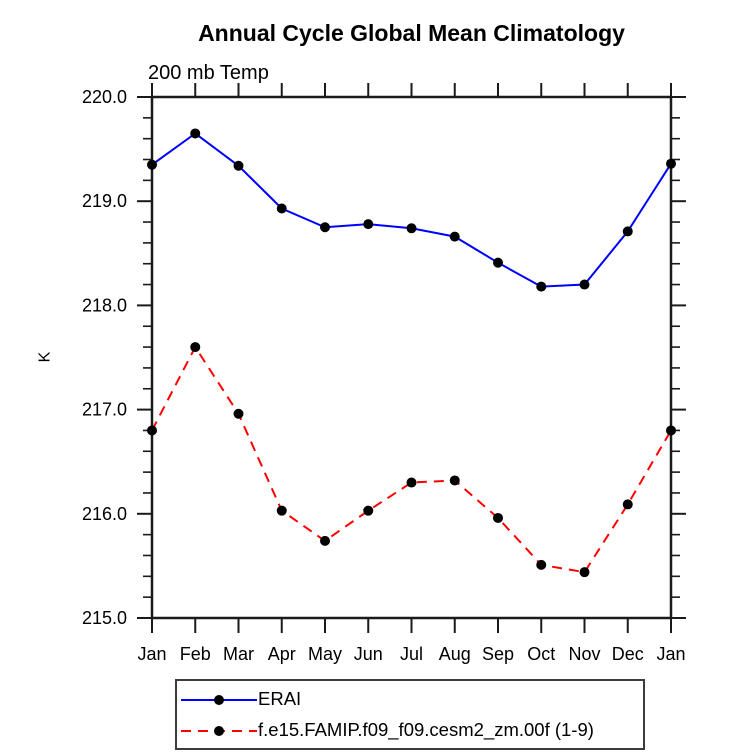 The image size is (733, 754). I want to click on x-tick-label: Oct, so click(541, 654).